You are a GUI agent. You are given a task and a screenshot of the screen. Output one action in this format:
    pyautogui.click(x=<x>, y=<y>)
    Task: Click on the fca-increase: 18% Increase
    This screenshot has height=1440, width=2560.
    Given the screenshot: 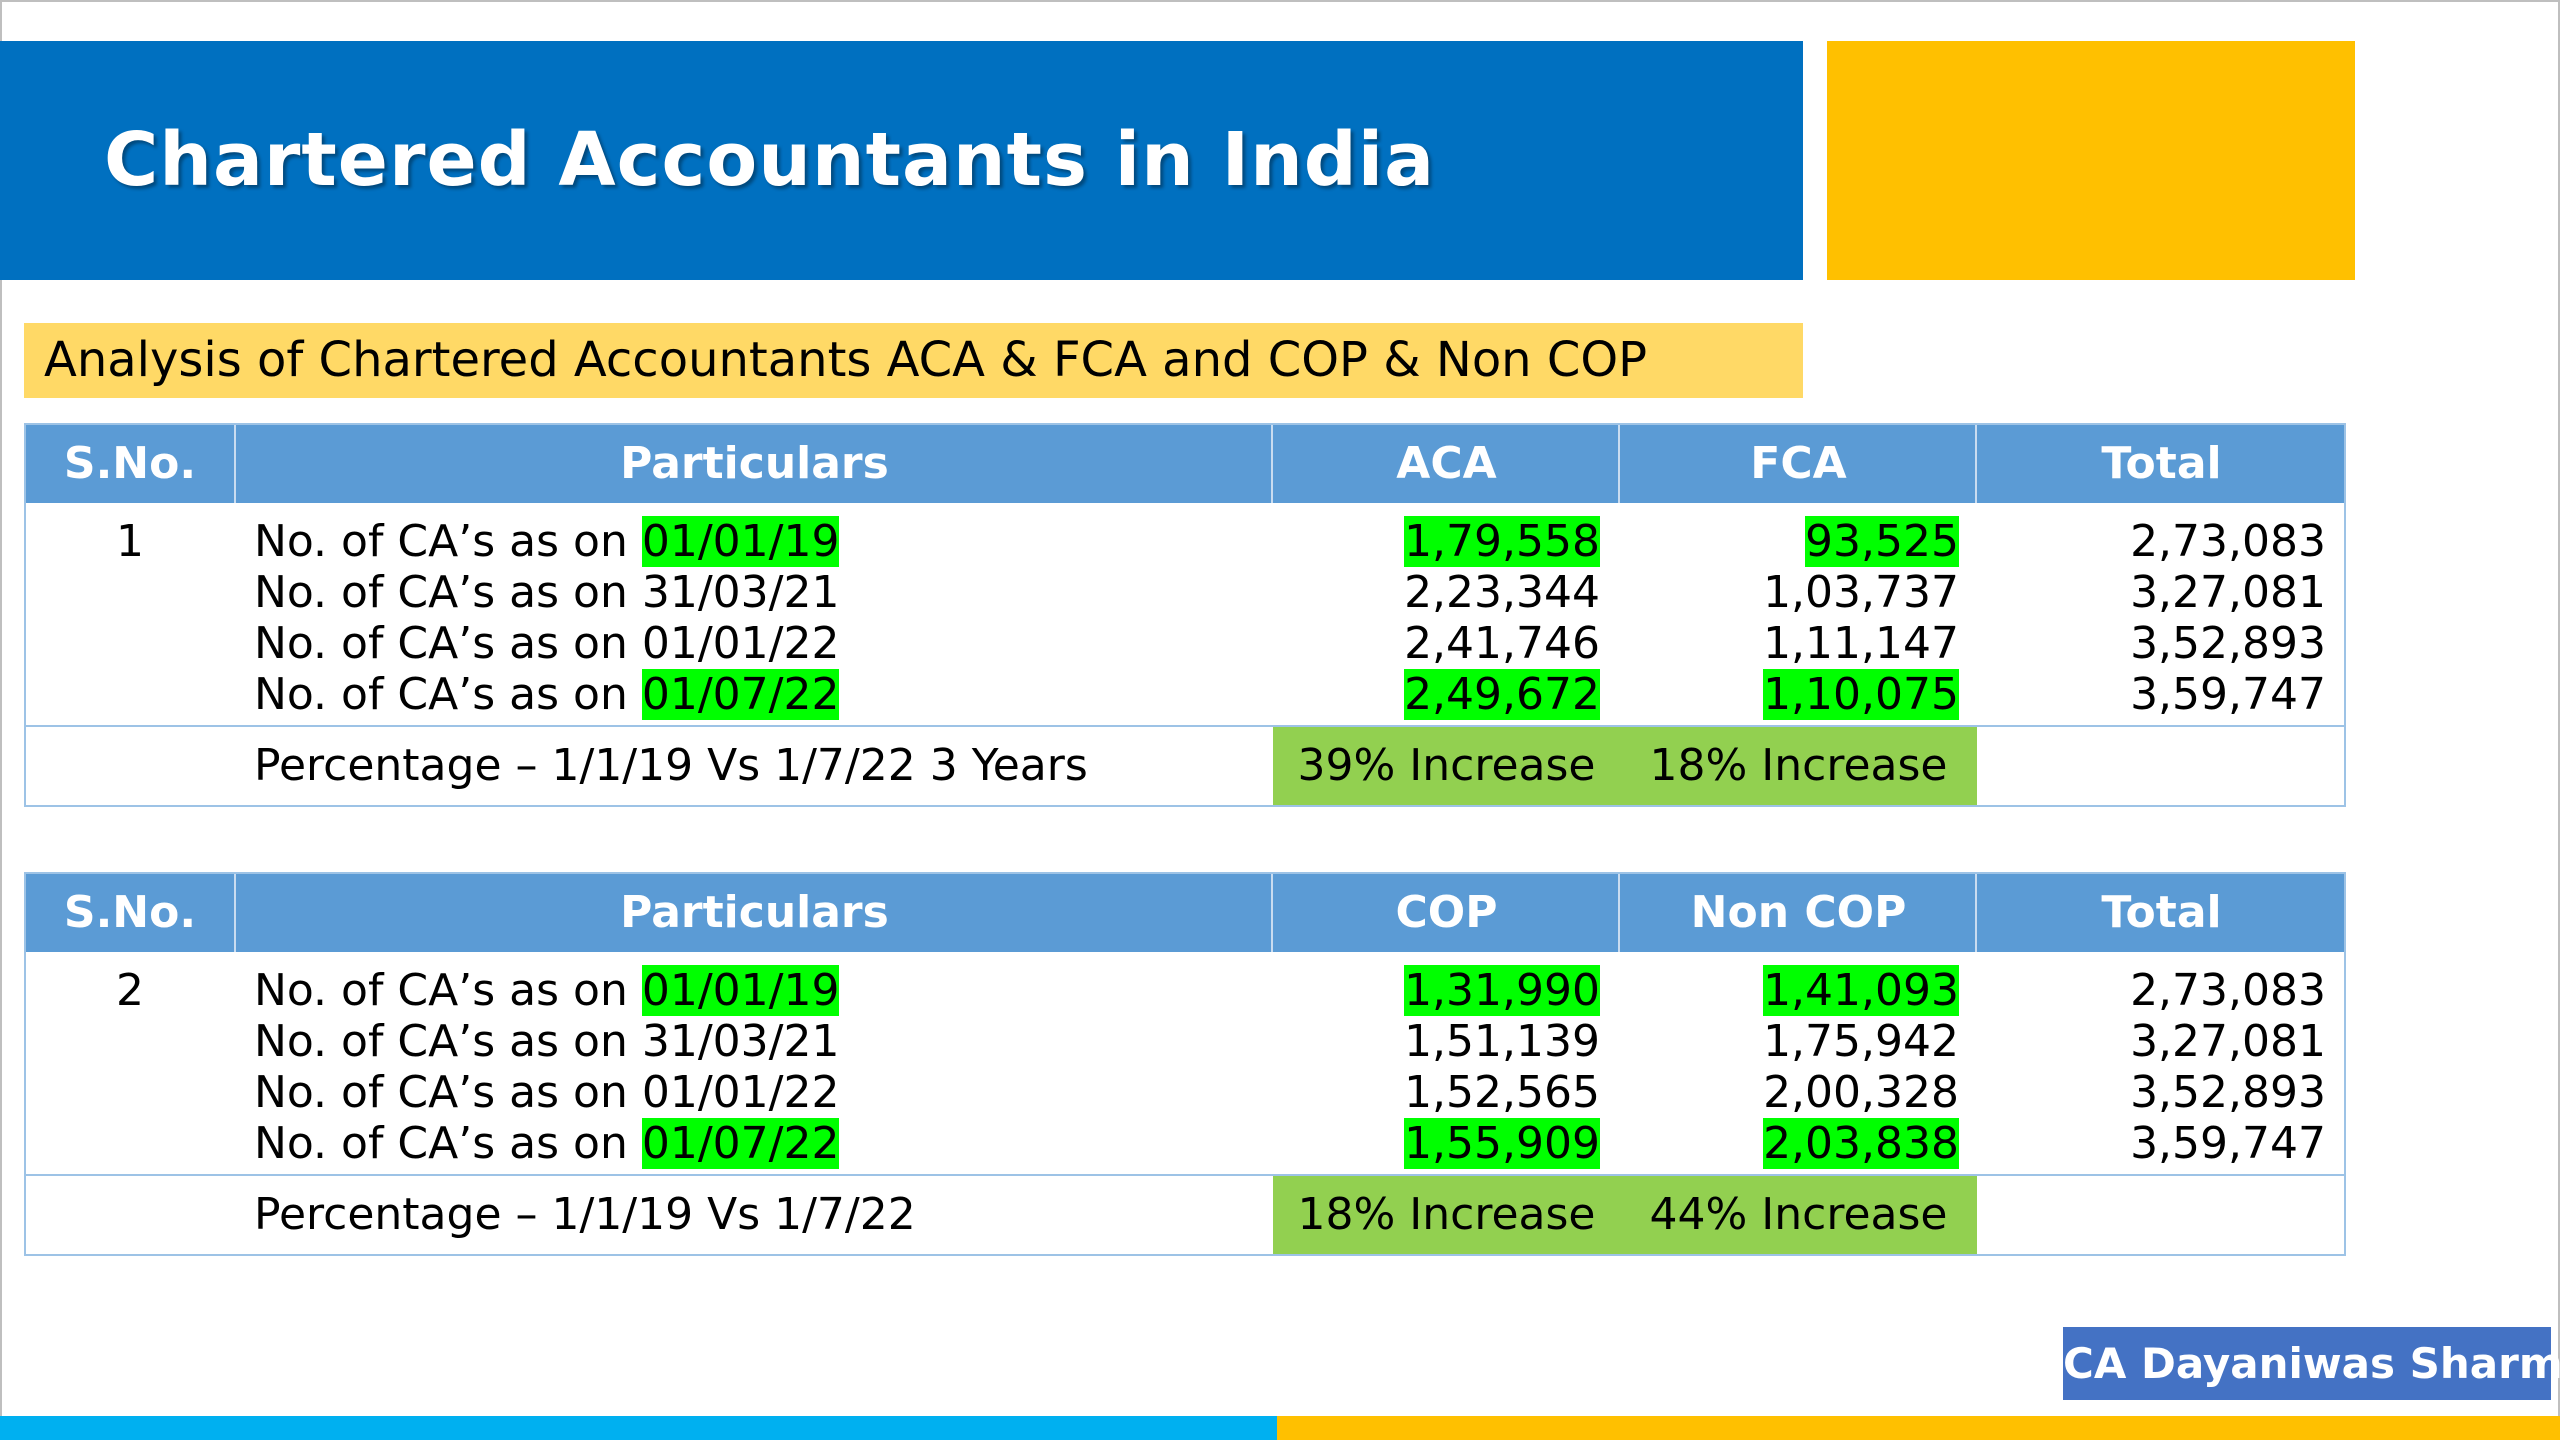 What is the action you would take?
    pyautogui.click(x=1798, y=765)
    